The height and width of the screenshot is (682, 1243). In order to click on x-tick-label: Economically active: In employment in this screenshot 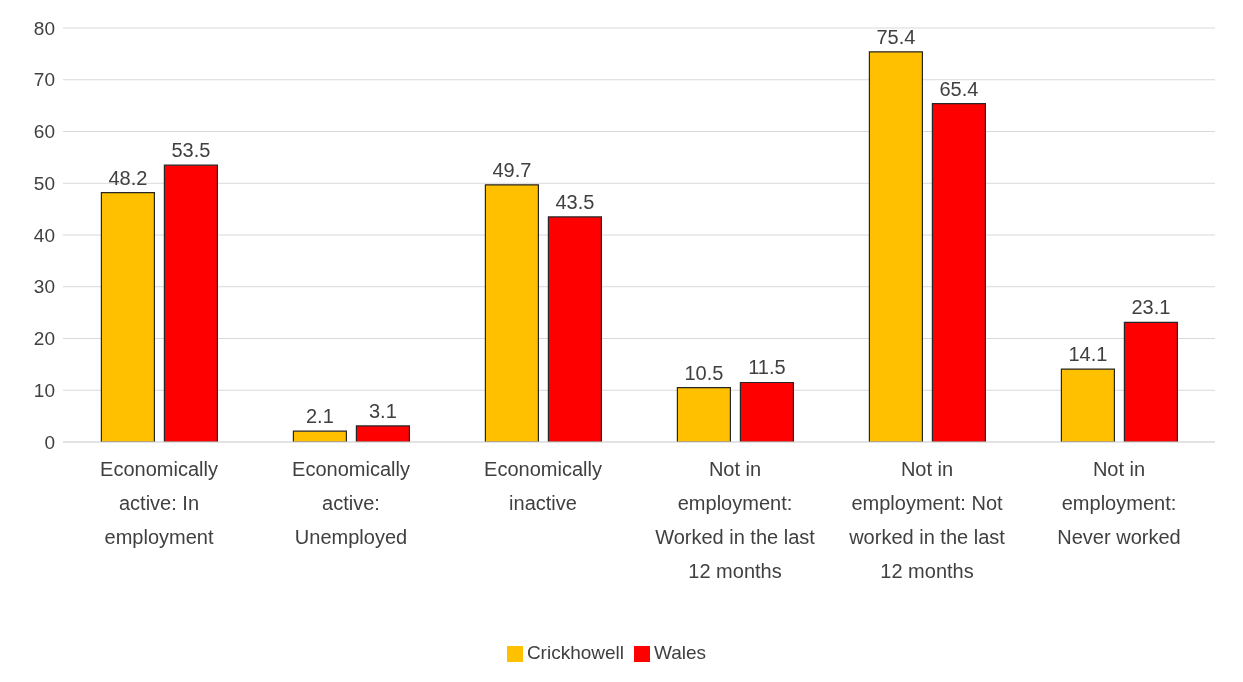, I will do `click(159, 503)`.